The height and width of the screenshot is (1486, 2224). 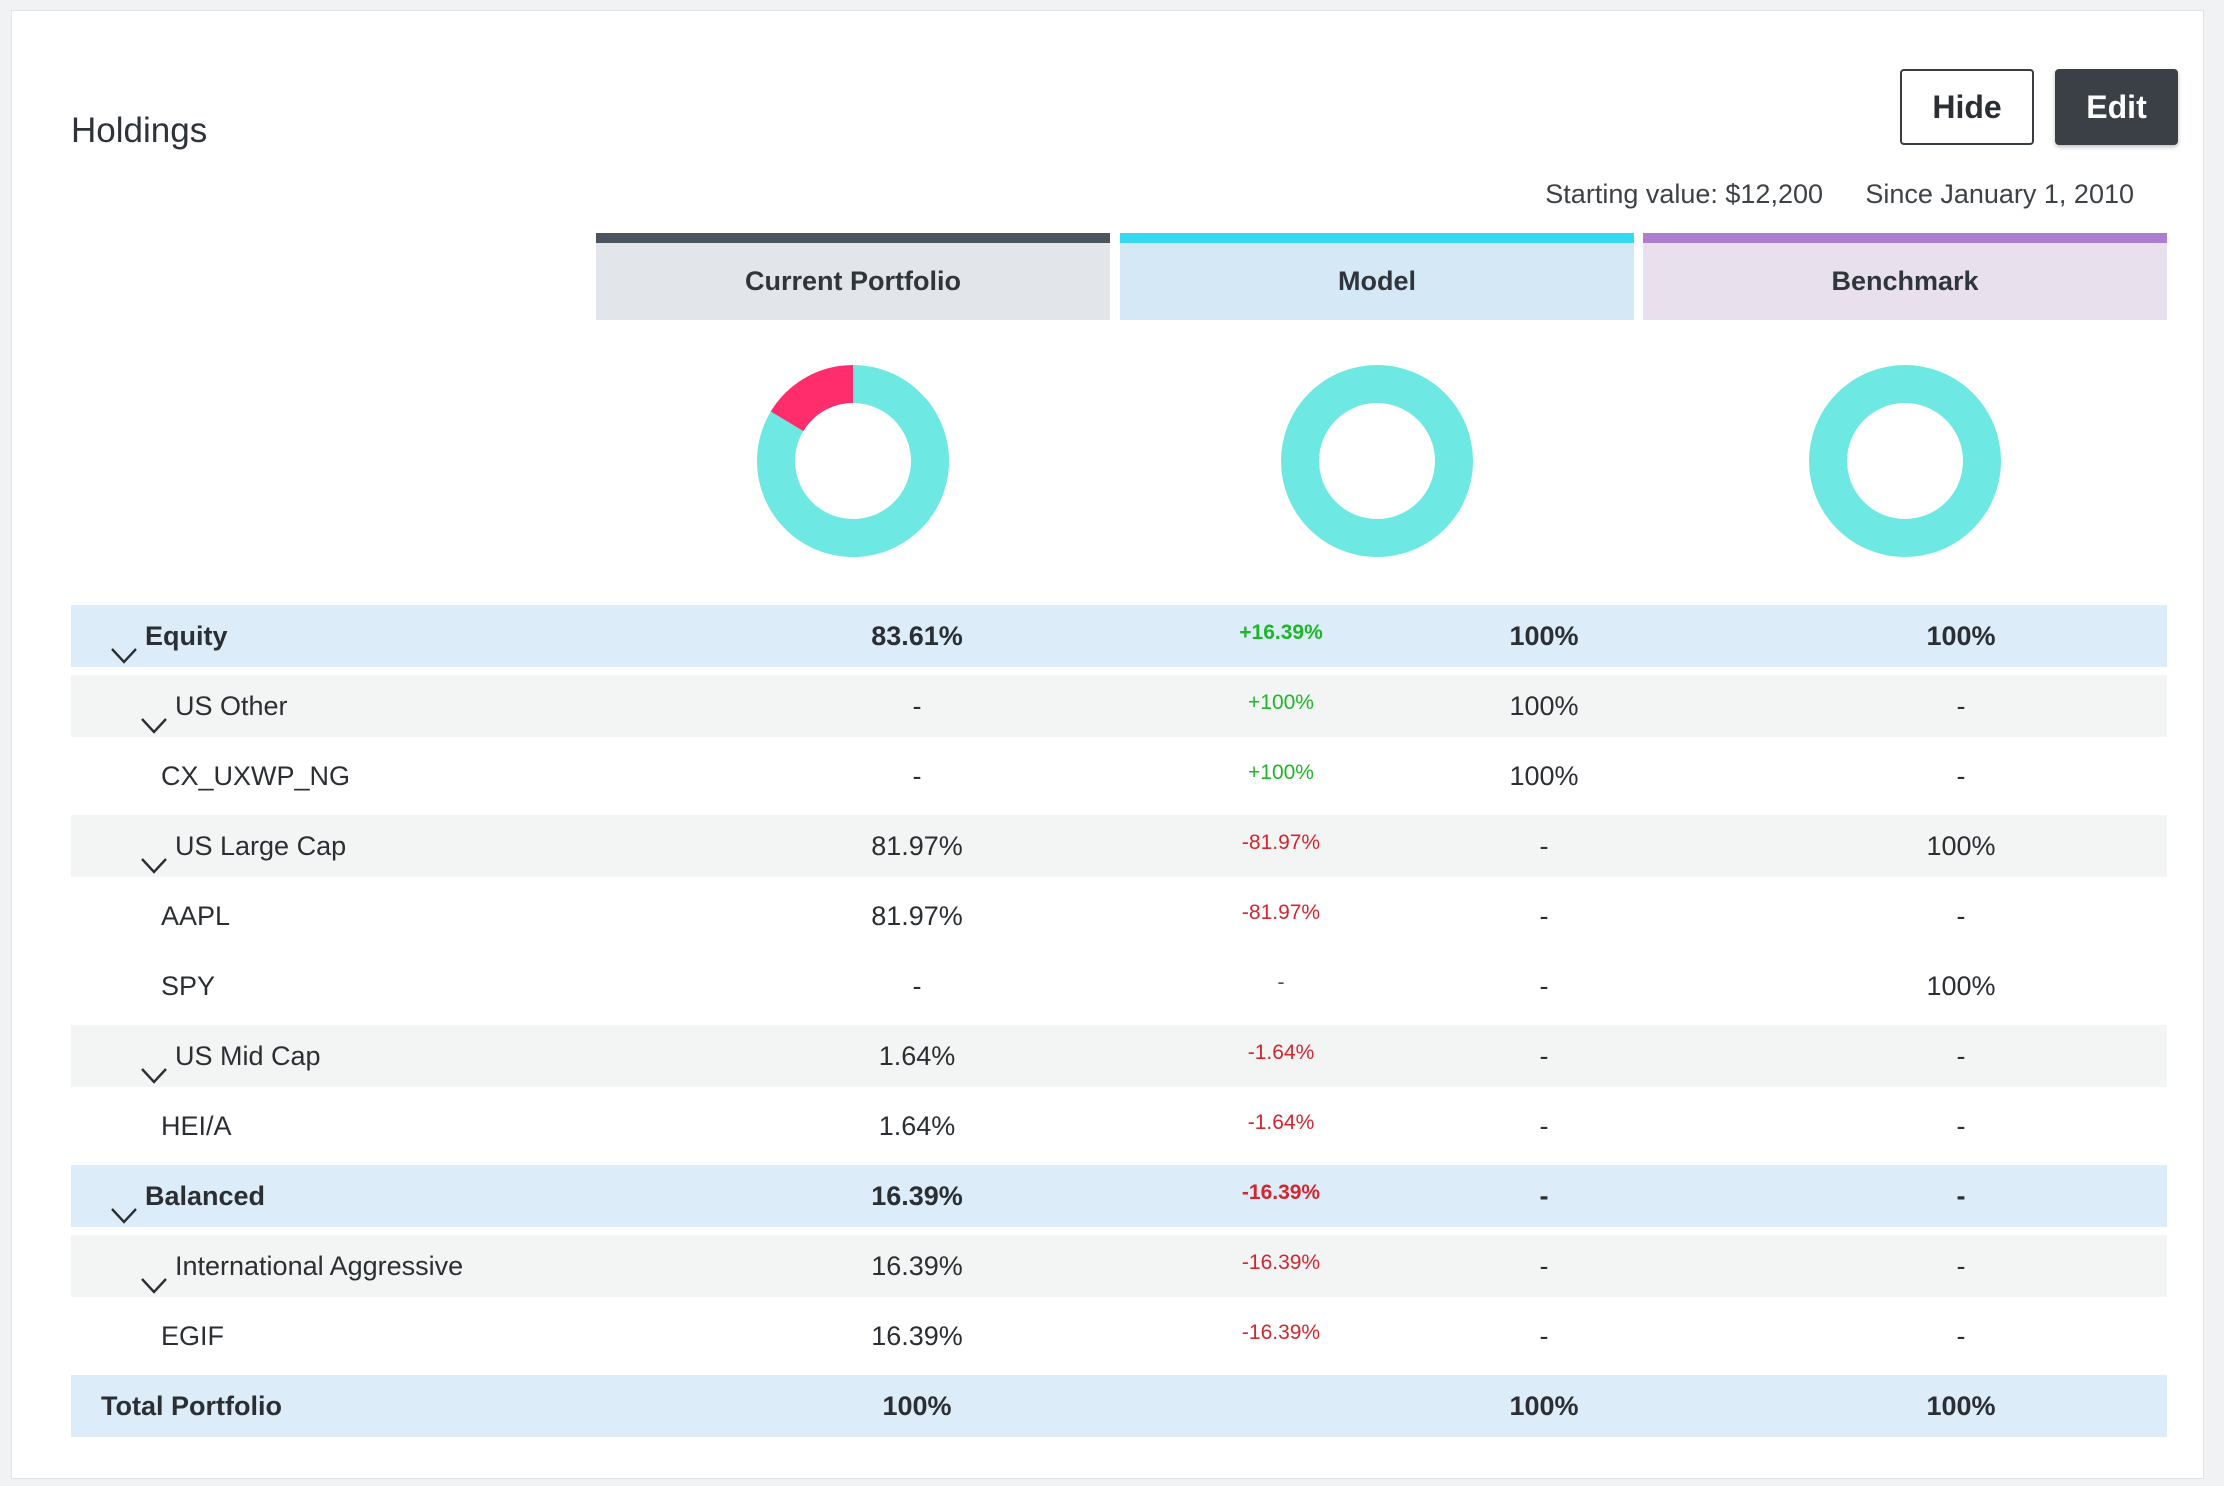 What do you see at coordinates (248, 1056) in the screenshot?
I see `row-label: US Mid Cap` at bounding box center [248, 1056].